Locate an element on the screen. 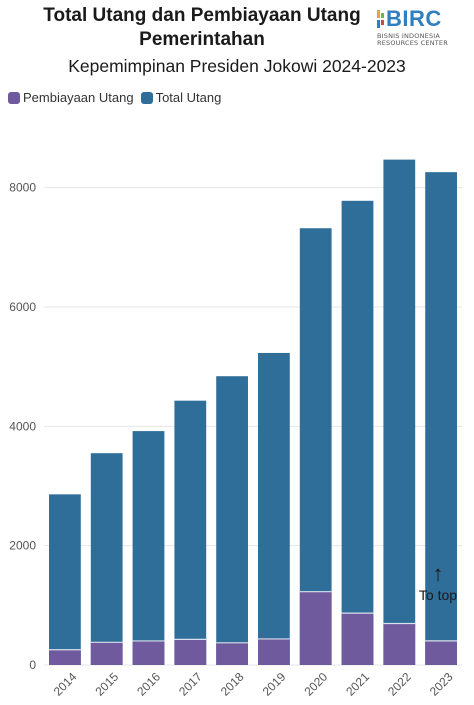  legend-swatch-financing is located at coordinates (14, 97).